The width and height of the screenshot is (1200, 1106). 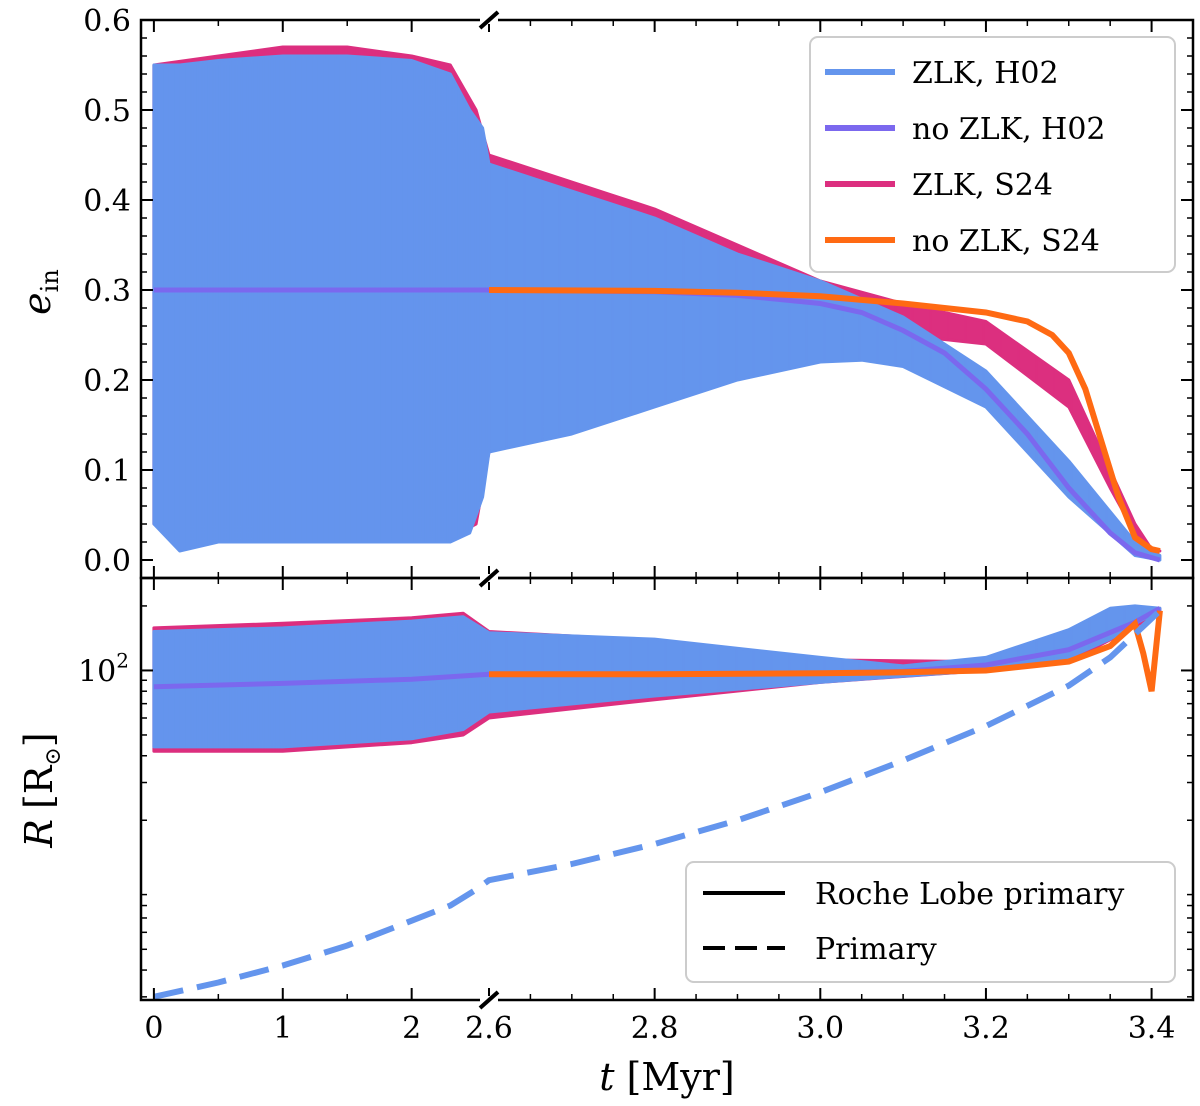 I want to click on xtick-label: 2.8, so click(x=655, y=1028).